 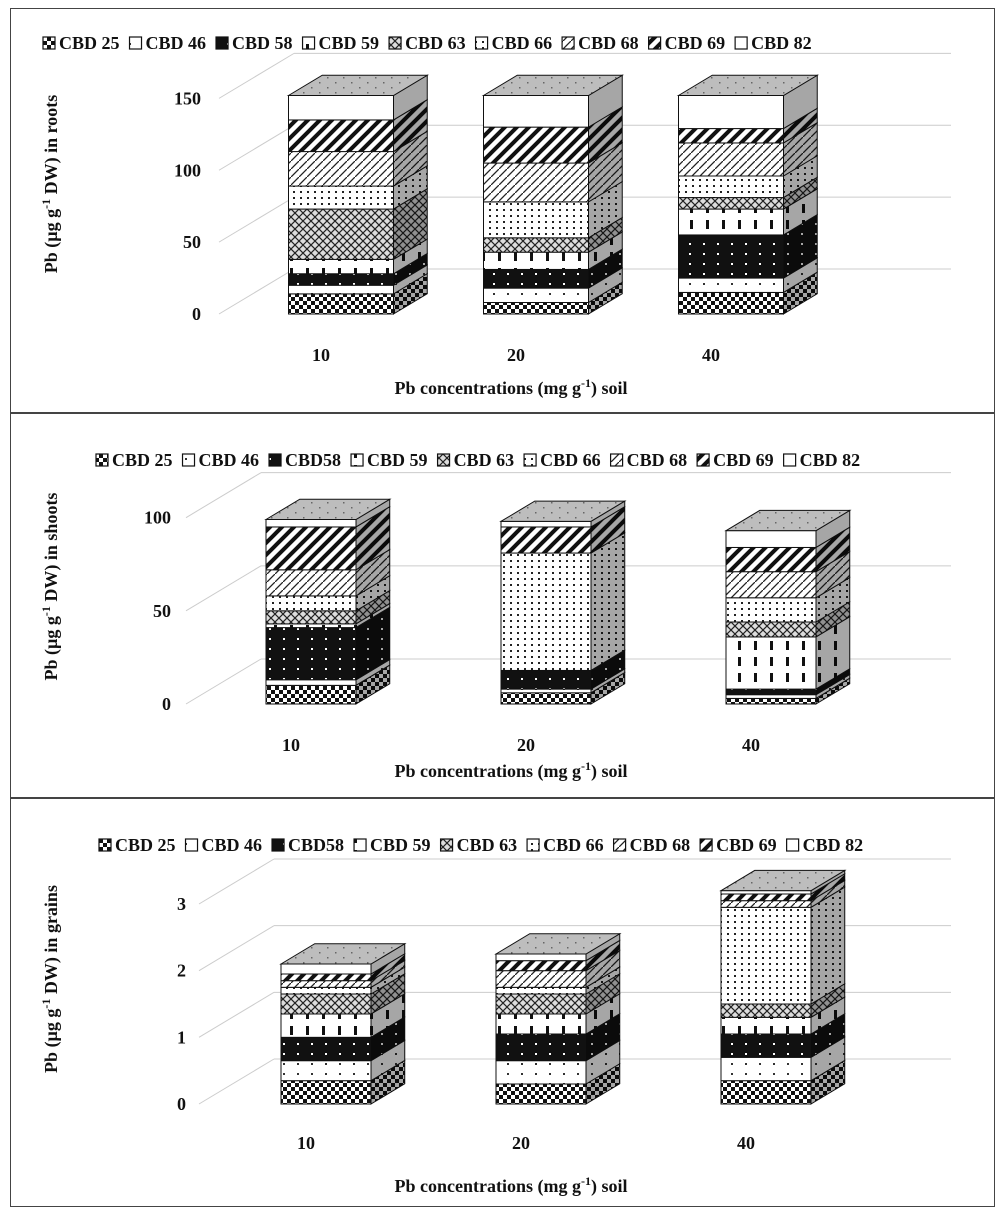 What do you see at coordinates (157, 518) in the screenshot?
I see `y-tick-label: 100` at bounding box center [157, 518].